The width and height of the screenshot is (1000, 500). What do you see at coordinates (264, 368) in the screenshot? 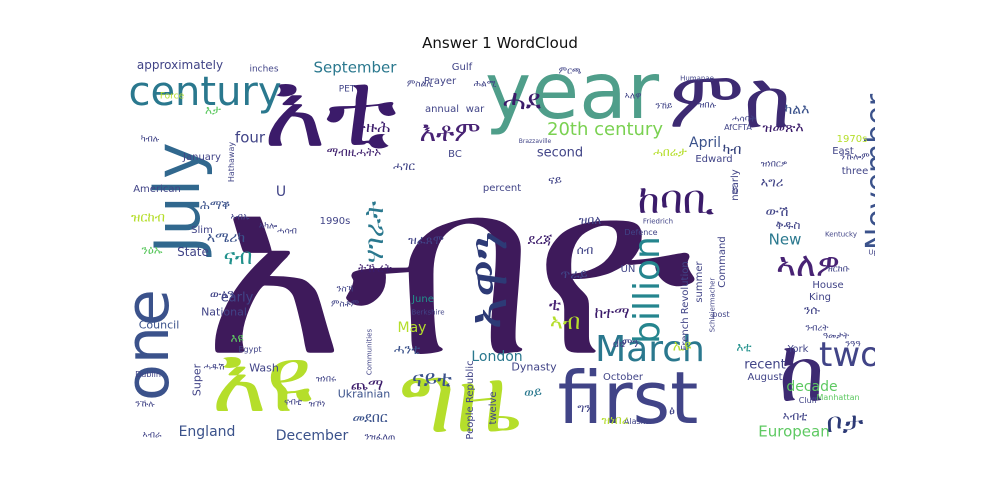
I see `word-58: Wash` at bounding box center [264, 368].